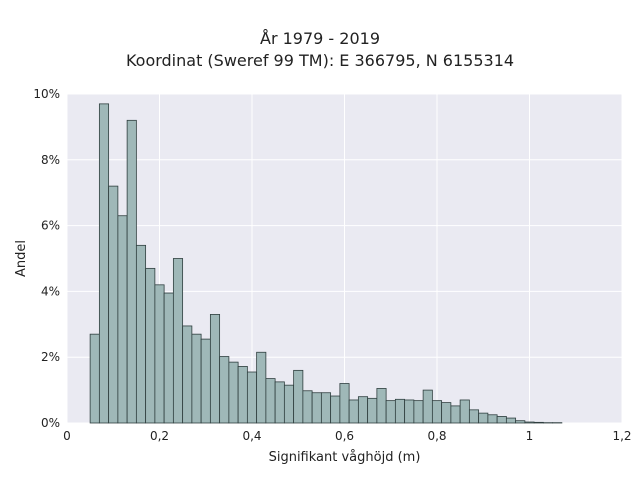  Describe the element at coordinates (50, 291) in the screenshot. I see `y-tick-label: 4%` at that location.